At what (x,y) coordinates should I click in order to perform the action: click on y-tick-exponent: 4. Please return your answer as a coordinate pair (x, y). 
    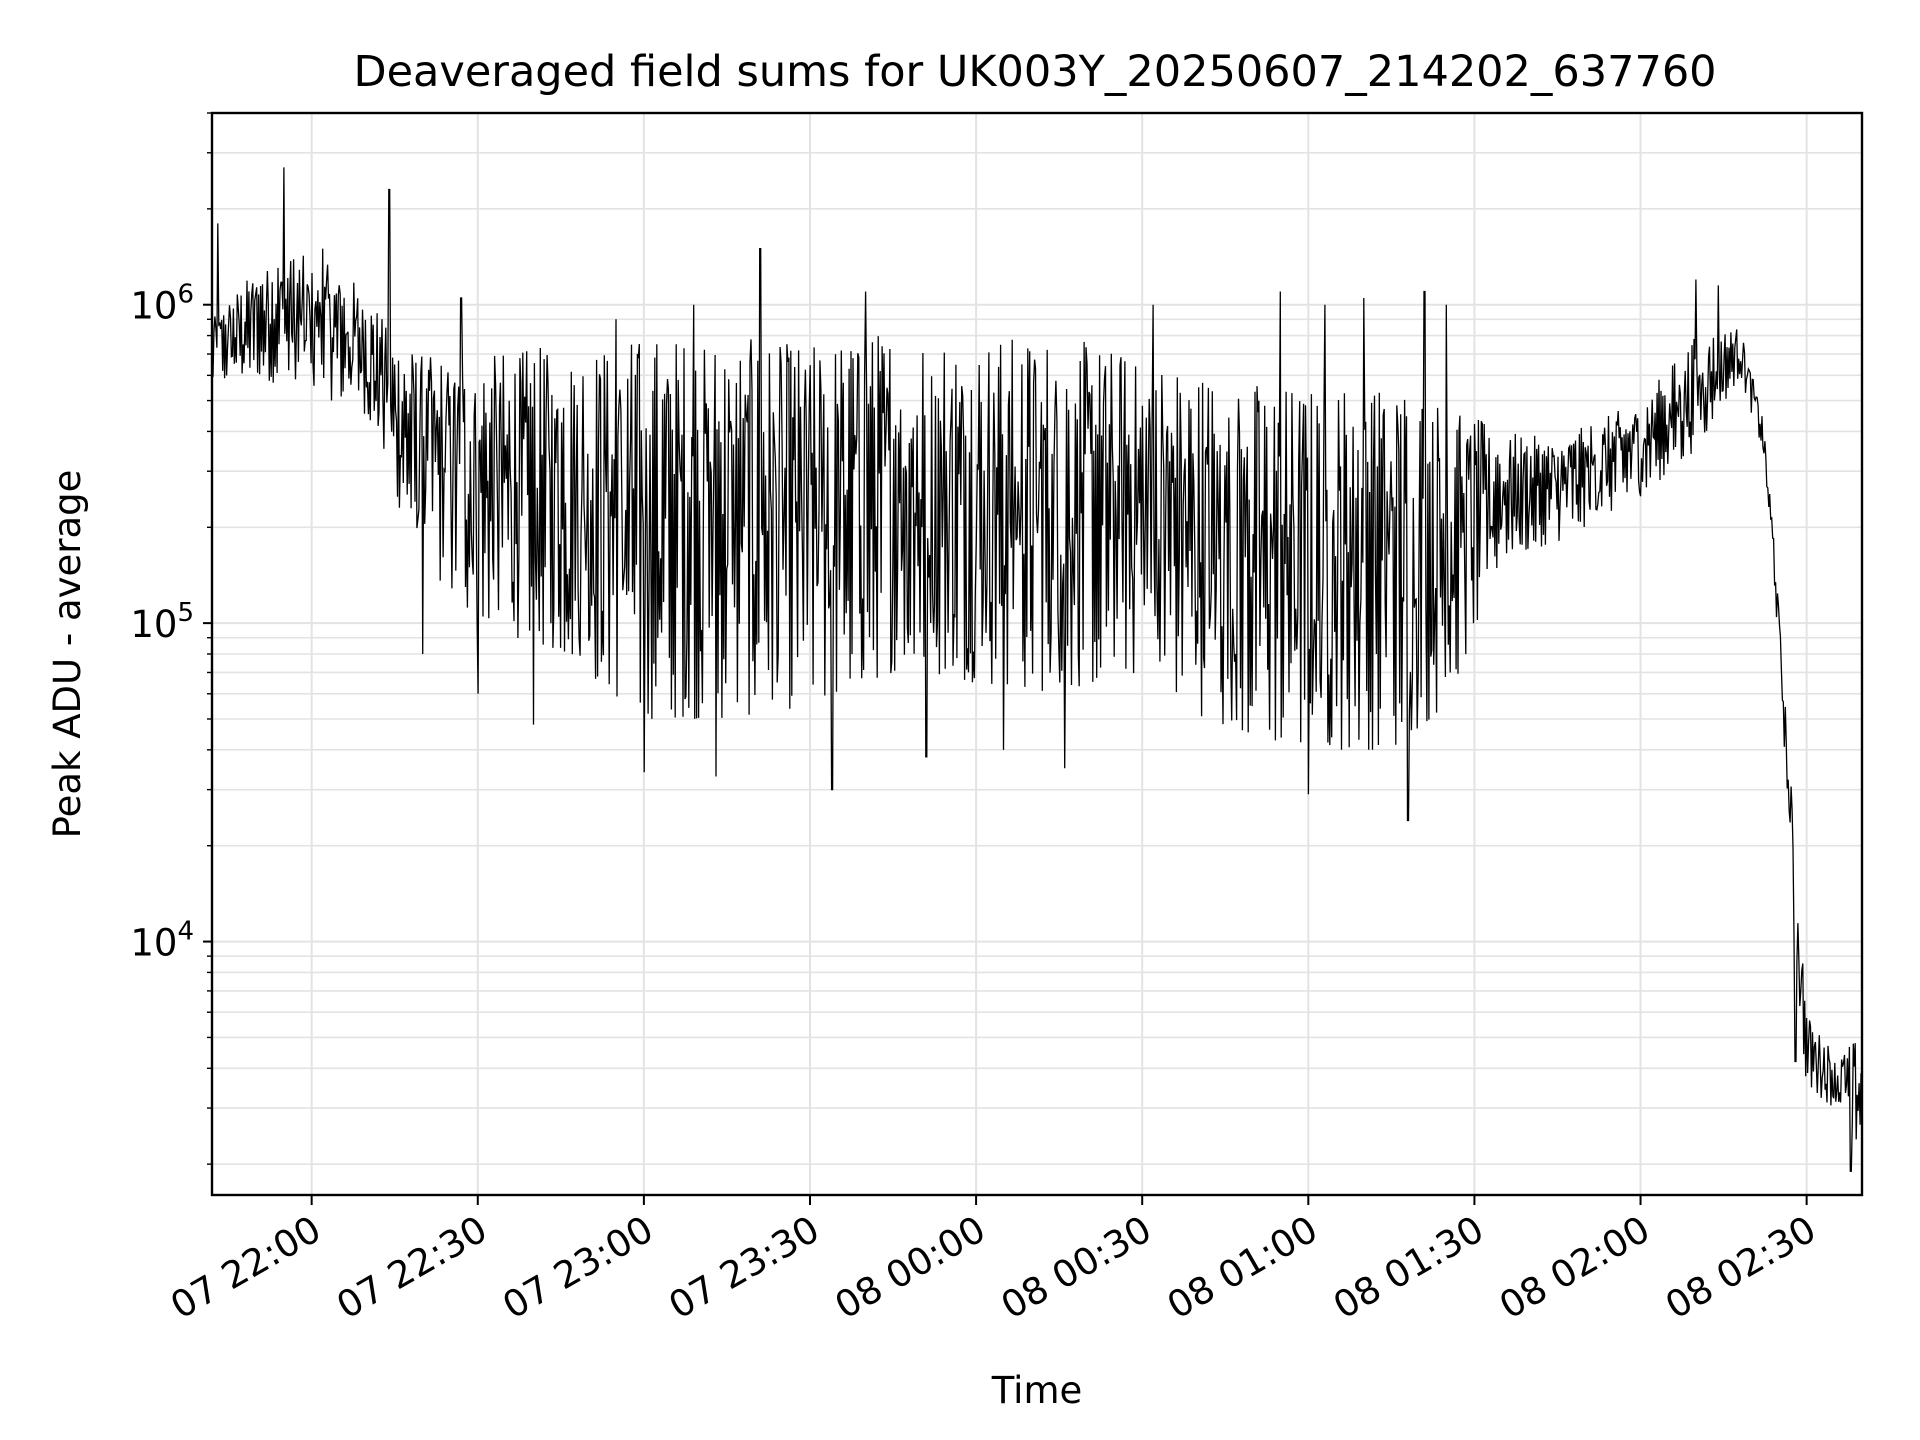
    Looking at the image, I should click on (185, 932).